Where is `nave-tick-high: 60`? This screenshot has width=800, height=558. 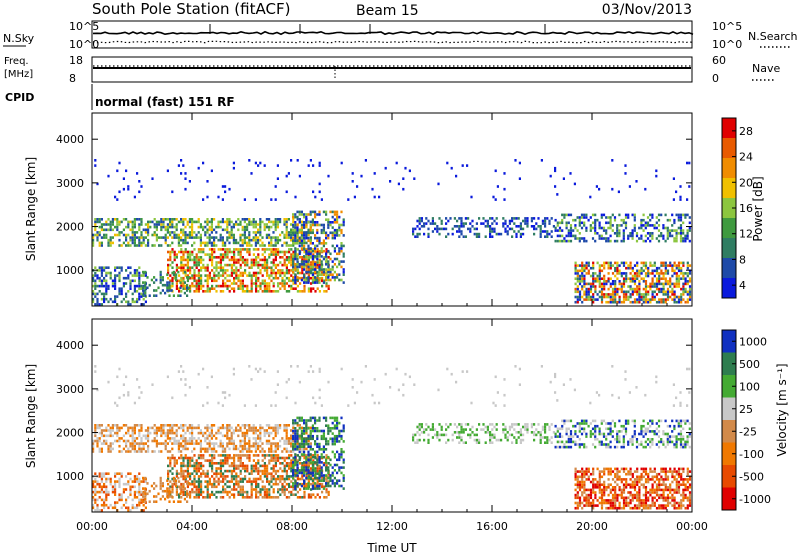 nave-tick-high: 60 is located at coordinates (719, 60).